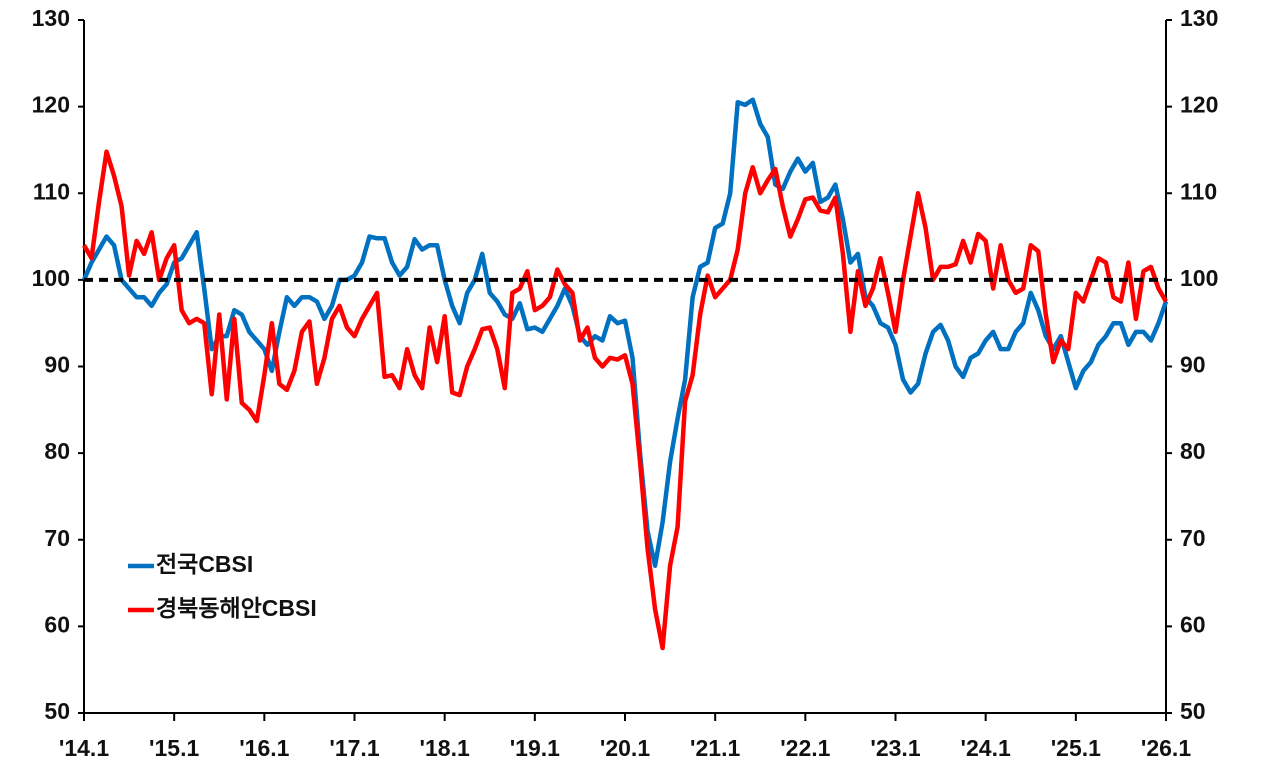  I want to click on y-tick-label: 50, so click(57, 711).